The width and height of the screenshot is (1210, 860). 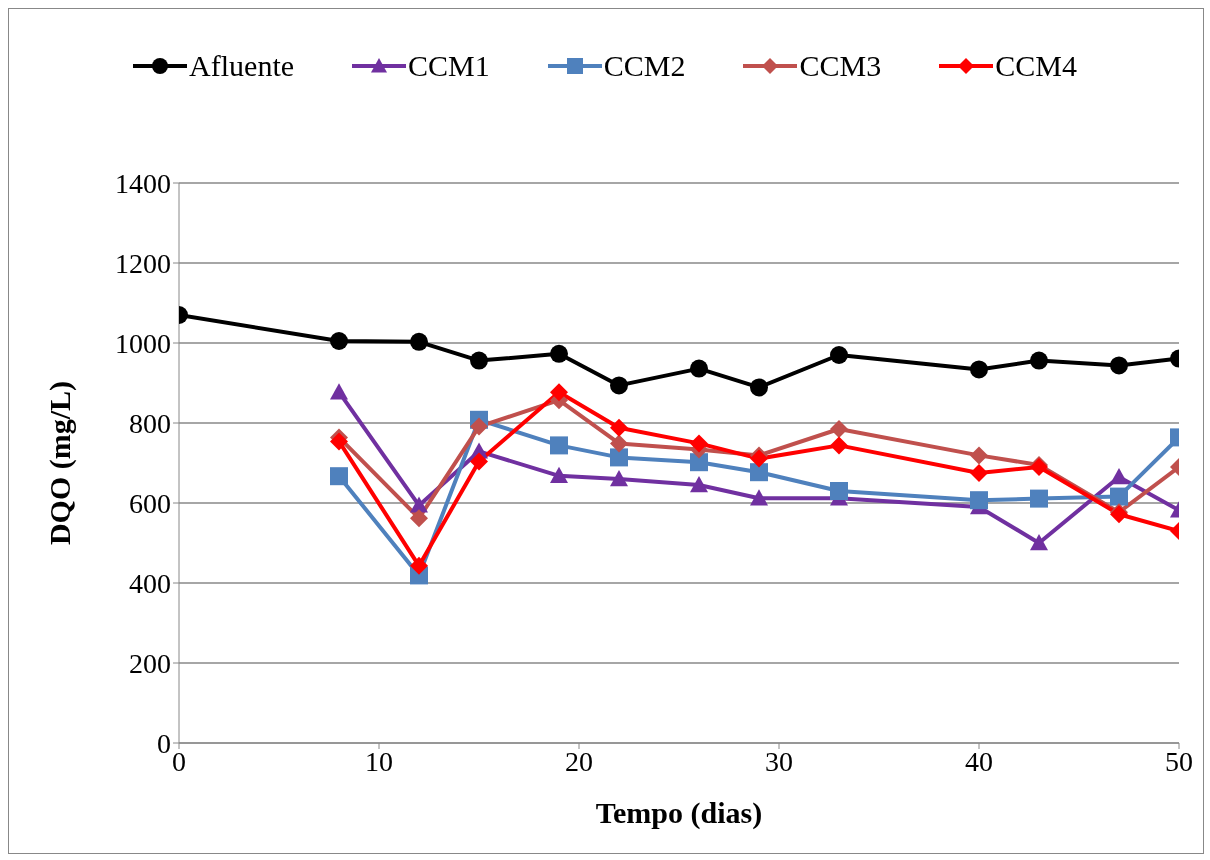 What do you see at coordinates (150, 663) in the screenshot?
I see `y-tick-label: 200` at bounding box center [150, 663].